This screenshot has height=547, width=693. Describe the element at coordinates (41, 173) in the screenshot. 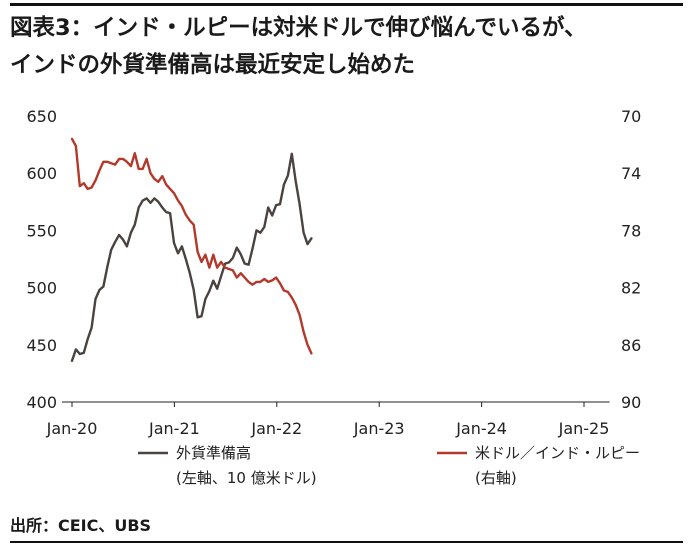

I see `left-tick-label: 600` at that location.